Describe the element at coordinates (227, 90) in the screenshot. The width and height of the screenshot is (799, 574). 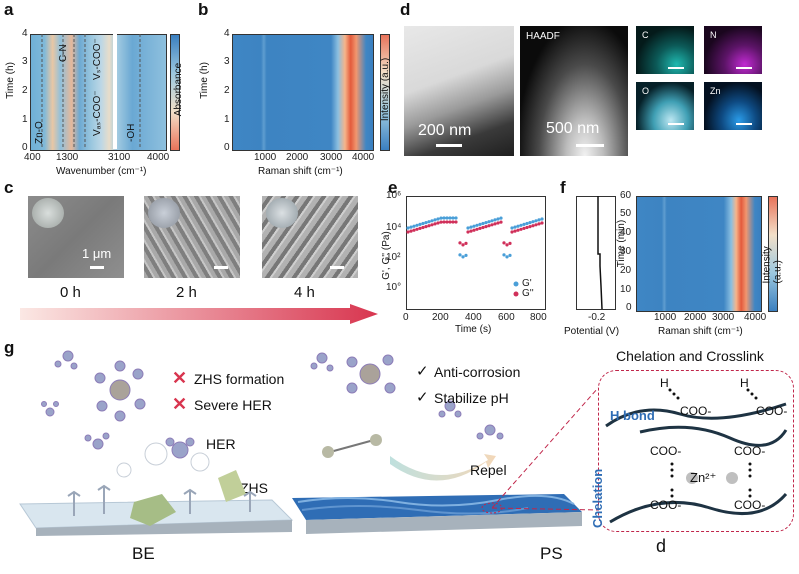
I see `panel-b-ytick-2: 2` at that location.